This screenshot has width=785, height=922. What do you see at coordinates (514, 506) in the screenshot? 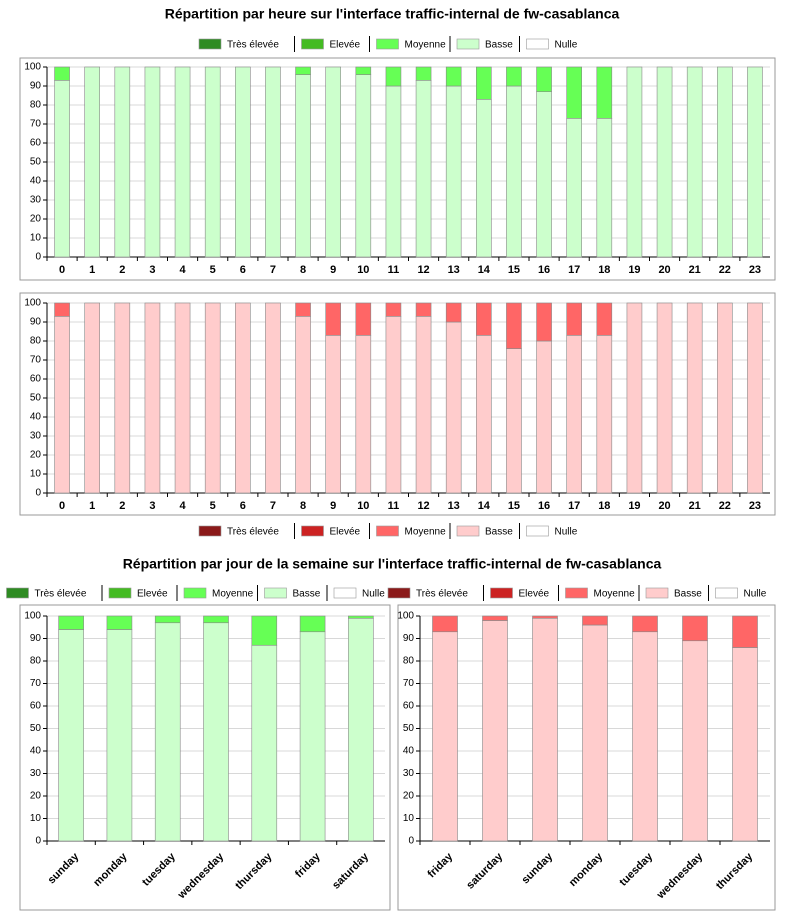
I see `x-tick-label: 15` at bounding box center [514, 506].